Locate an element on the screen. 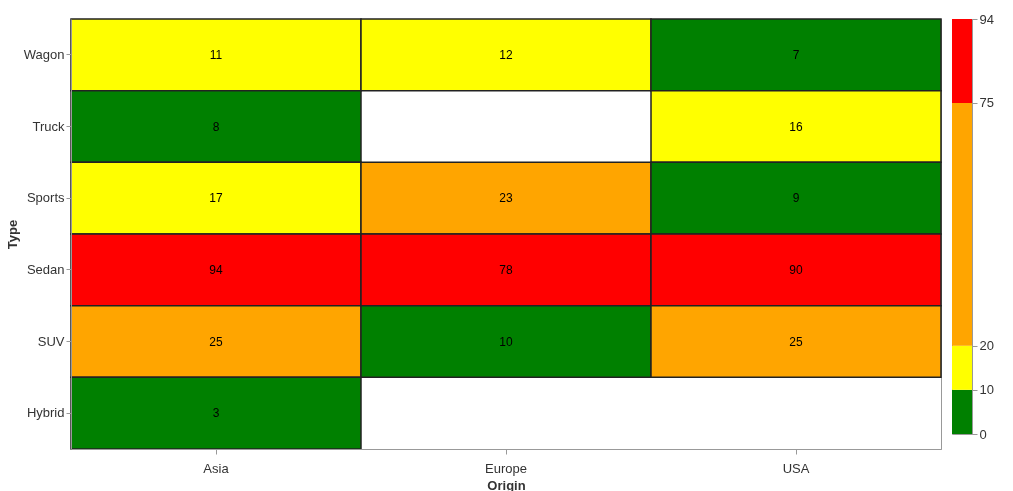  color-bar-label: 75 is located at coordinates (986, 103).